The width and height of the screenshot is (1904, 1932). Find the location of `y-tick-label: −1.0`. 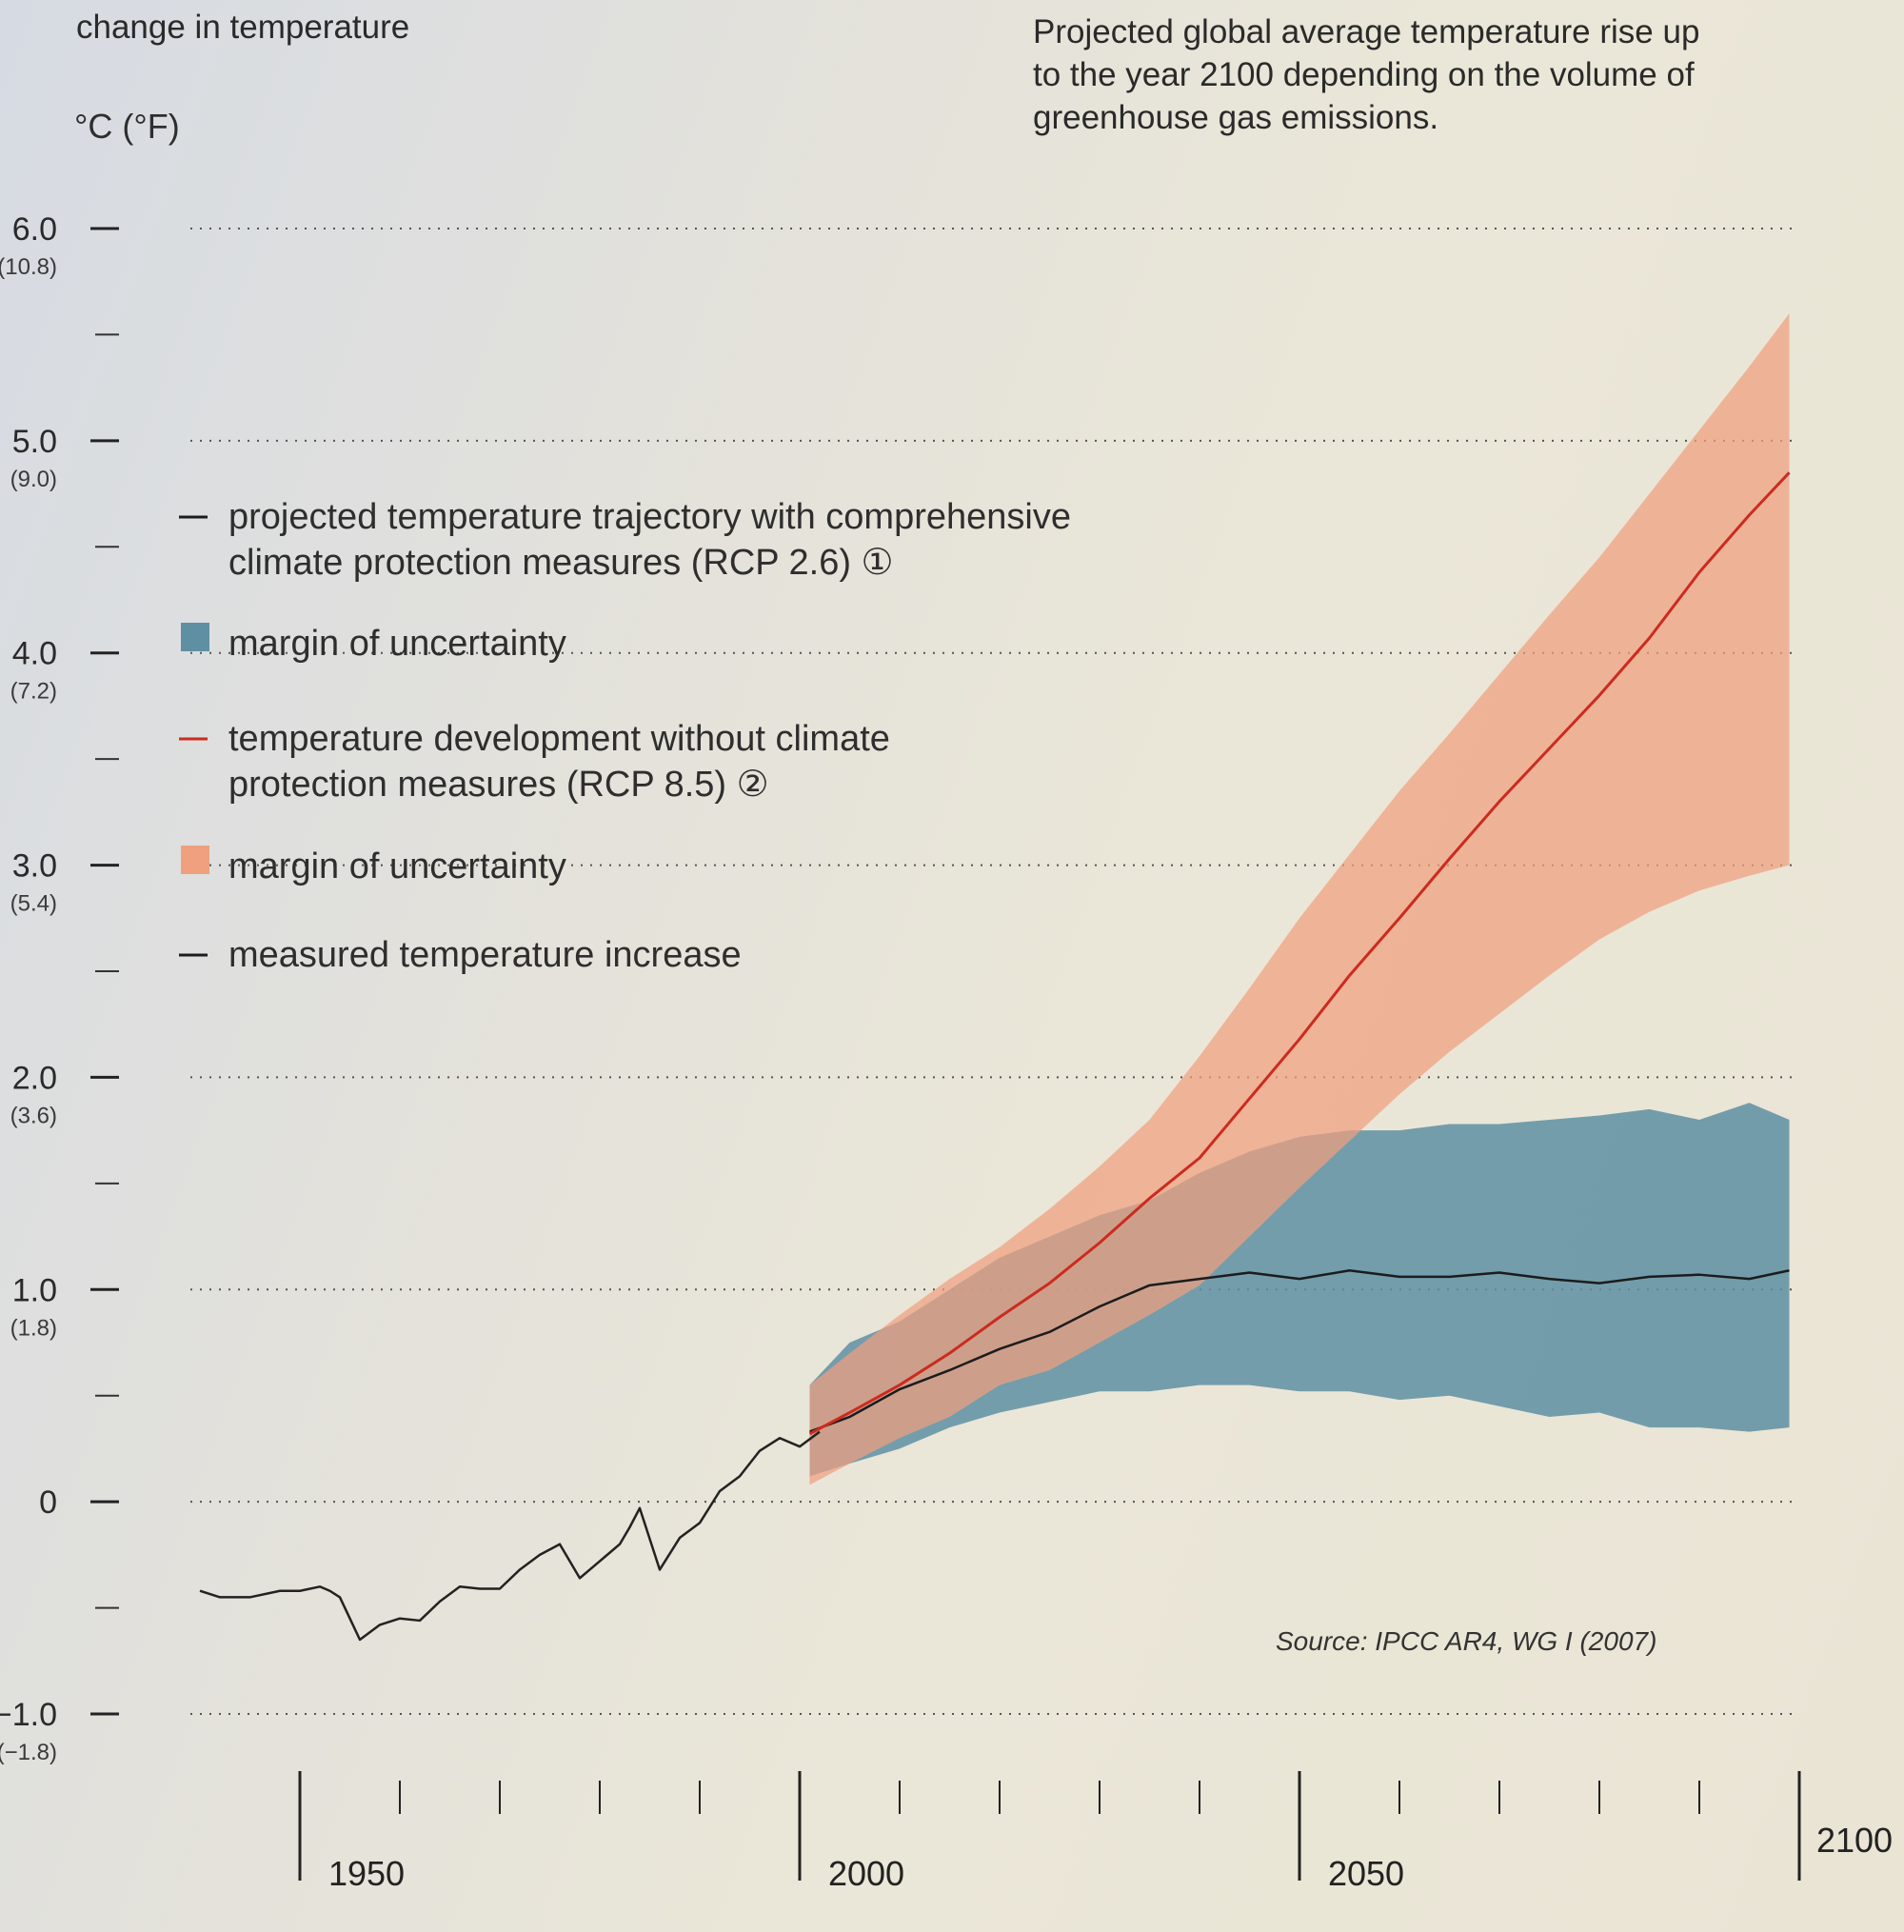

y-tick-label: −1.0 is located at coordinates (28, 1715).